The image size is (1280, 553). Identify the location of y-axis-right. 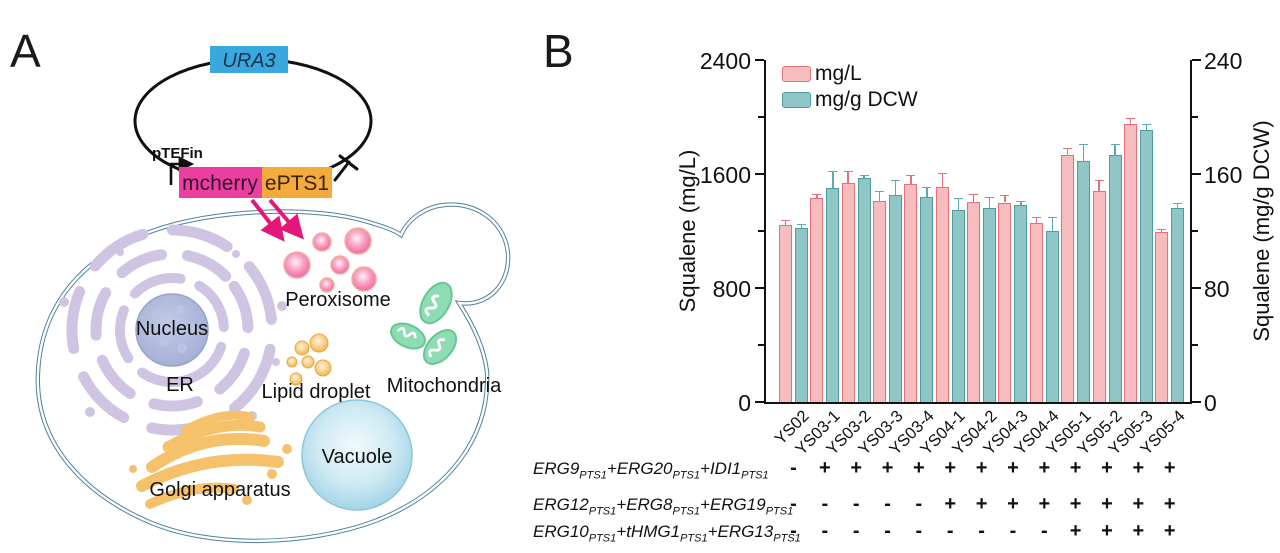
(1191, 232).